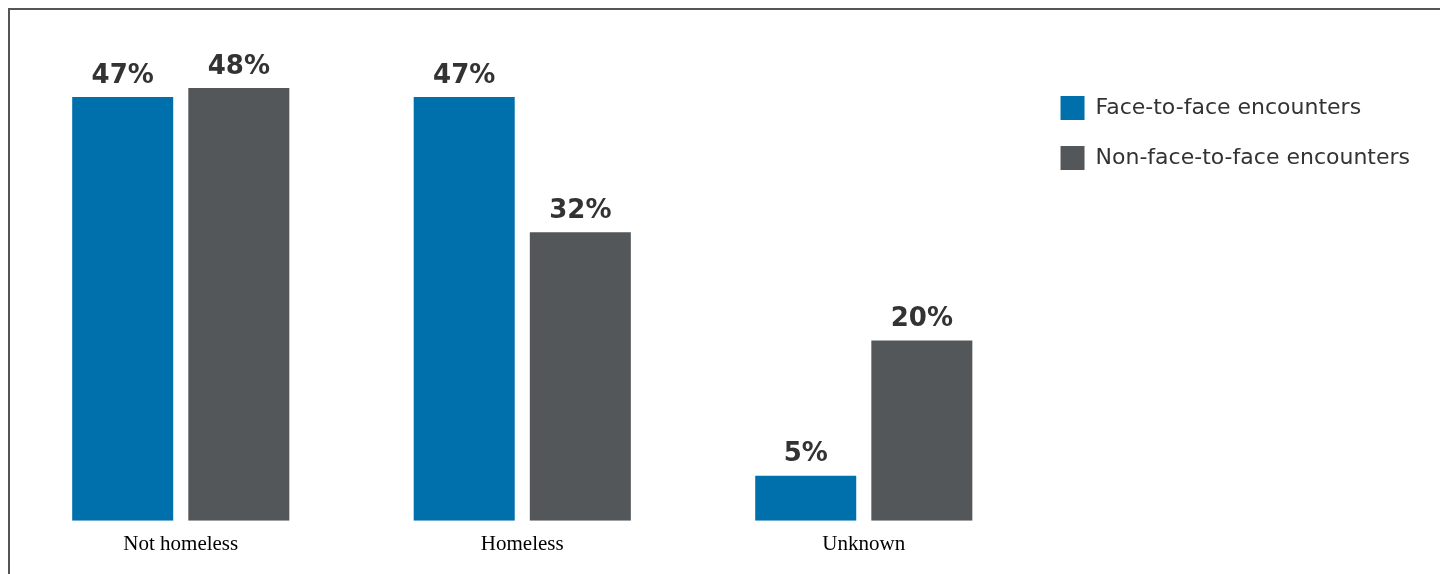  Describe the element at coordinates (805, 452) in the screenshot. I see `data-label: 5%` at that location.